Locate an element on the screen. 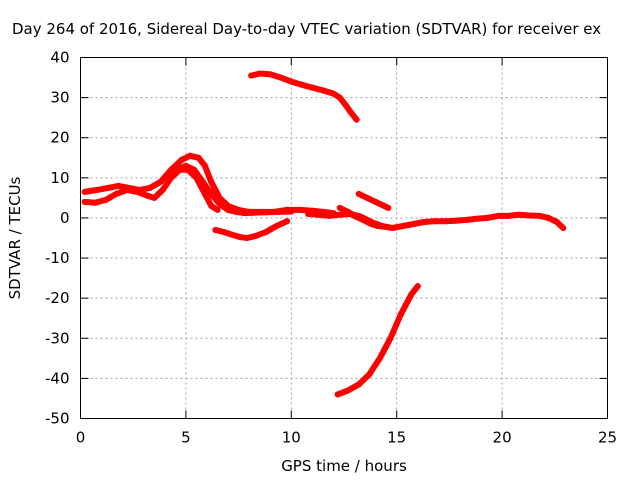  y-tick-label: 40 is located at coordinates (59, 58).